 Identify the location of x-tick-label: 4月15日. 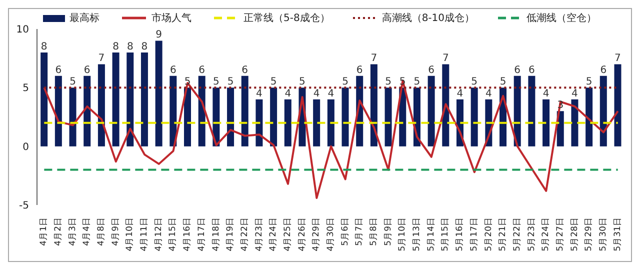
(173, 234).